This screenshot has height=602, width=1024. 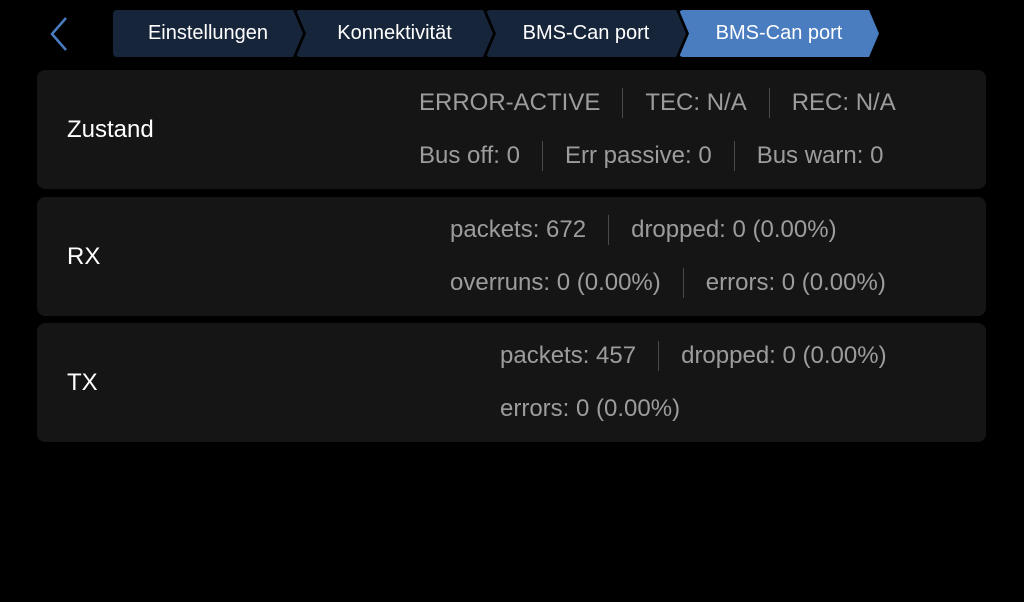 I want to click on breadcrumb-current: BMS-Can port, so click(x=779, y=33).